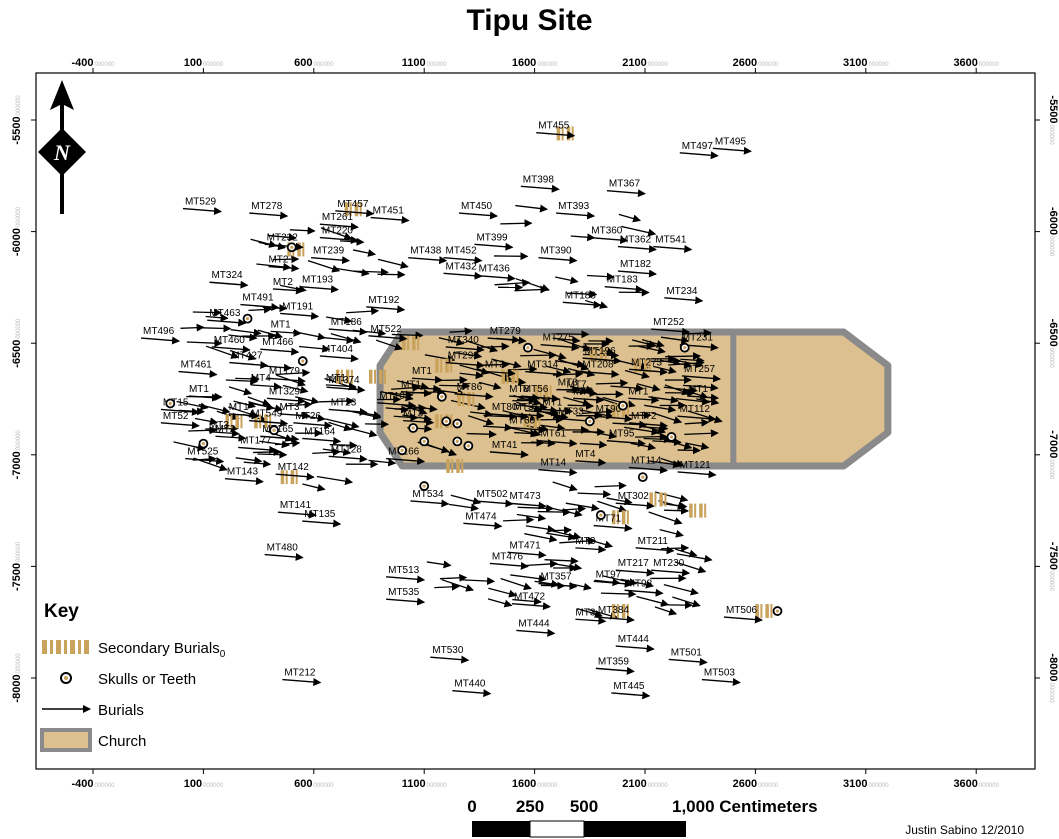 The height and width of the screenshot is (839, 1059). Describe the element at coordinates (508, 556) in the screenshot. I see `burial-label: MT476` at that location.